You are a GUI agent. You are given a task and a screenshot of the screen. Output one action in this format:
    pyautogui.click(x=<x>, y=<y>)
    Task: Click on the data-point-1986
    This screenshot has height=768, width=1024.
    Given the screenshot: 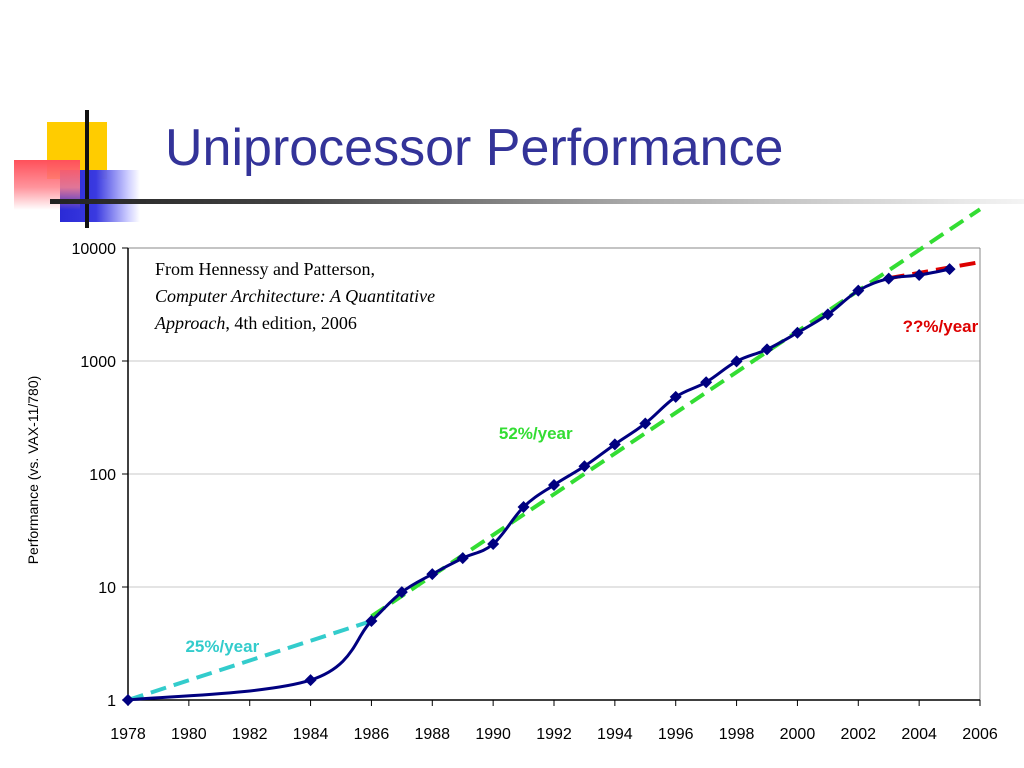 What is the action you would take?
    pyautogui.click(x=371, y=621)
    